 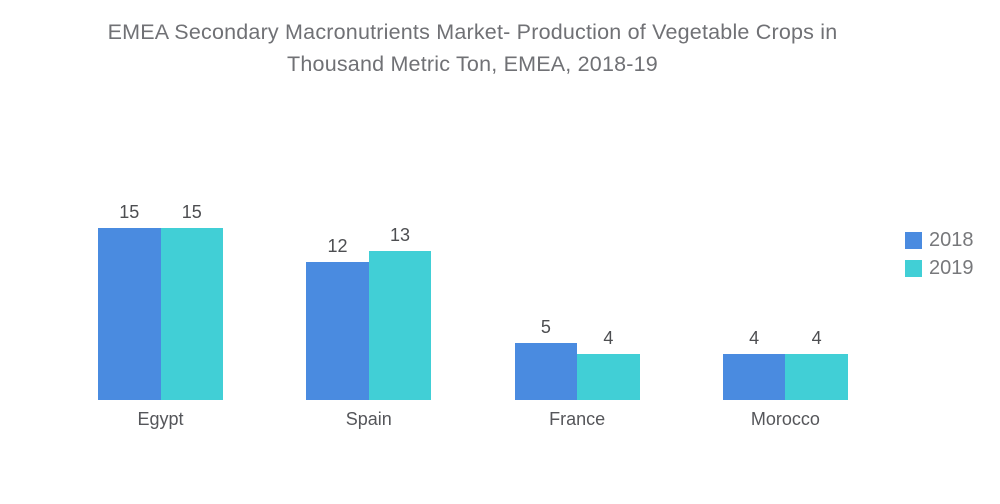 What do you see at coordinates (913, 268) in the screenshot?
I see `legend-swatch-2019-icon` at bounding box center [913, 268].